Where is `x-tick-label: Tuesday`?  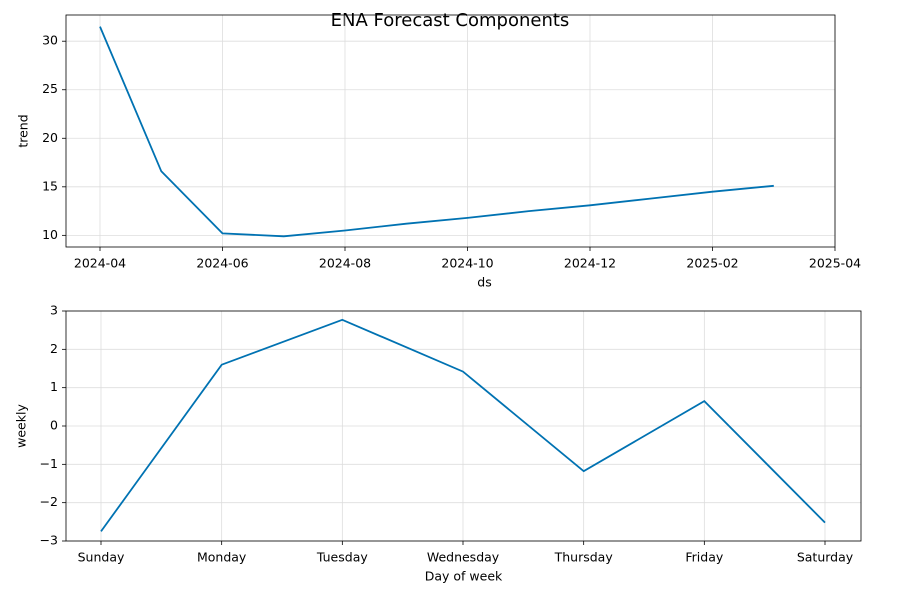
x-tick-label: Tuesday is located at coordinates (342, 557).